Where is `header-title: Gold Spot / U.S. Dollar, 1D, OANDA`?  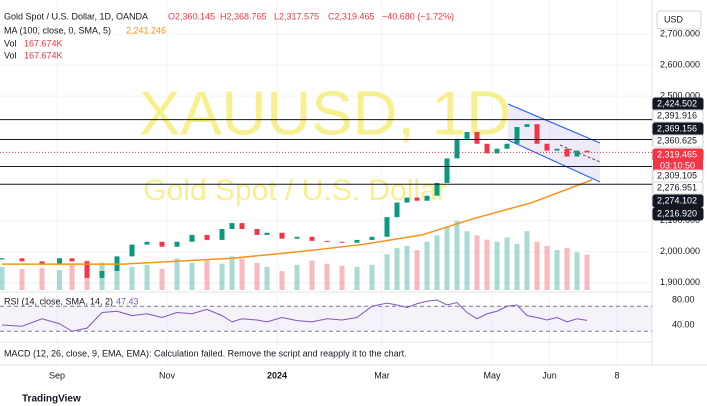
header-title: Gold Spot / U.S. Dollar, 1D, OANDA is located at coordinates (76, 16).